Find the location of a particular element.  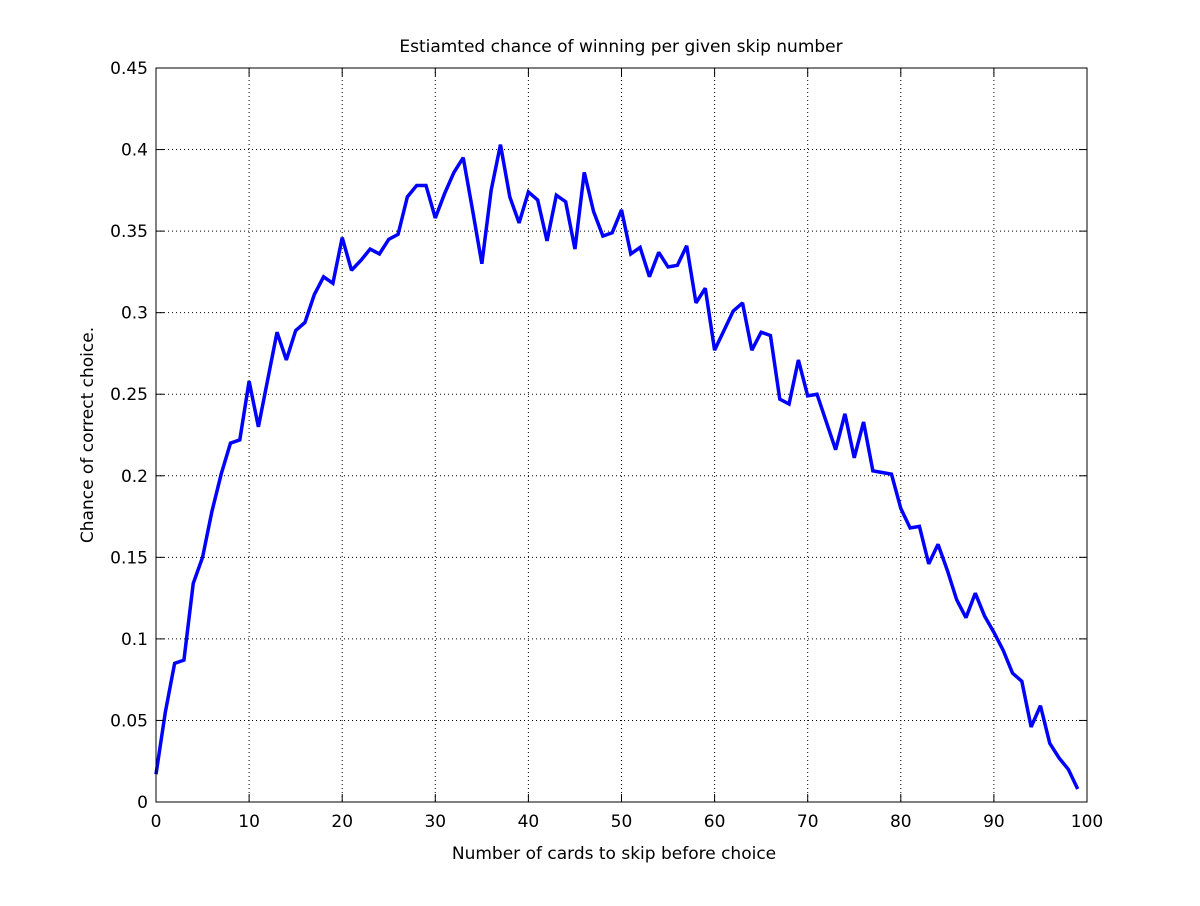

x-tick-label: 50 is located at coordinates (622, 822).